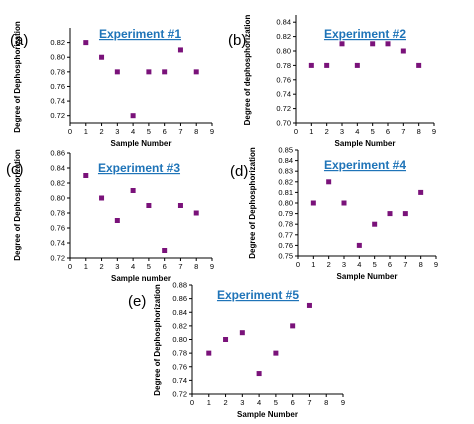  Describe the element at coordinates (101, 131) in the screenshot. I see `x-tick-label: 2` at that location.